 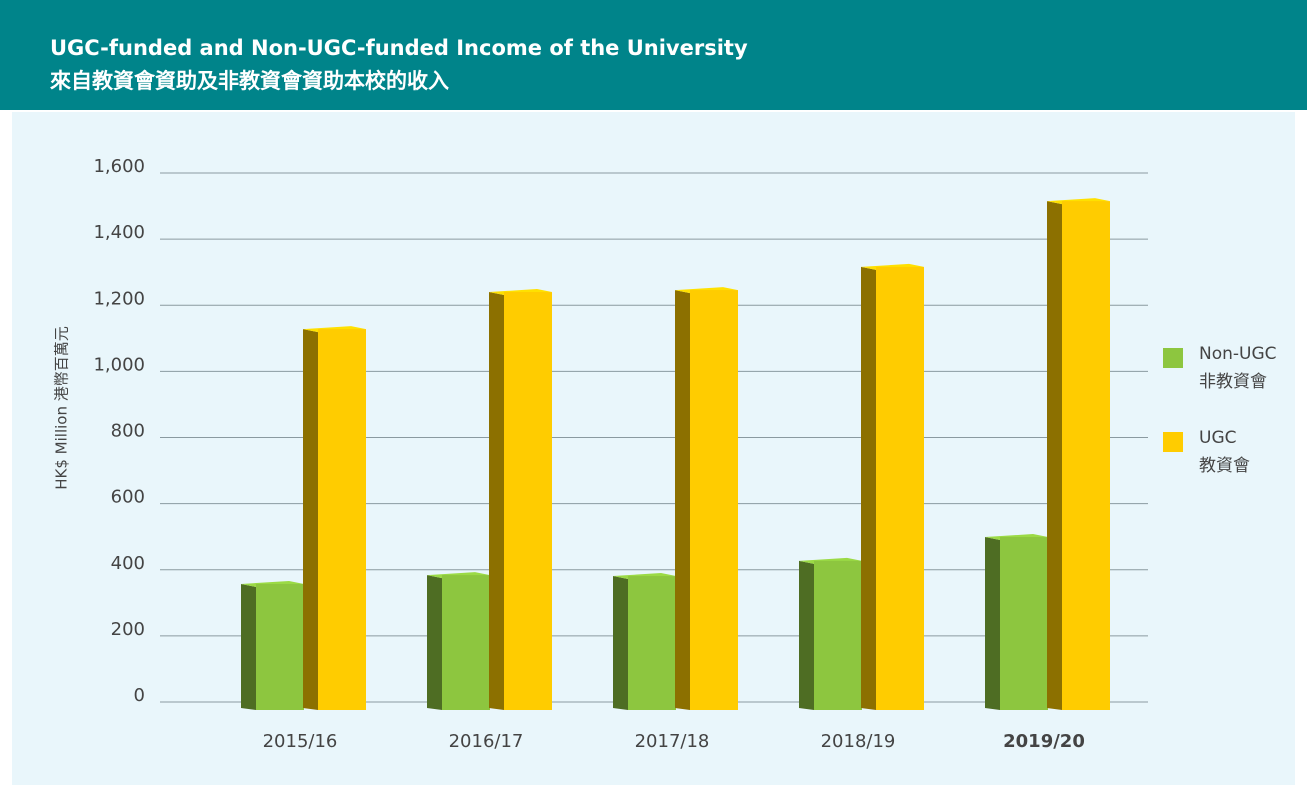 I want to click on y-tick-label: 400, so click(x=128, y=563).